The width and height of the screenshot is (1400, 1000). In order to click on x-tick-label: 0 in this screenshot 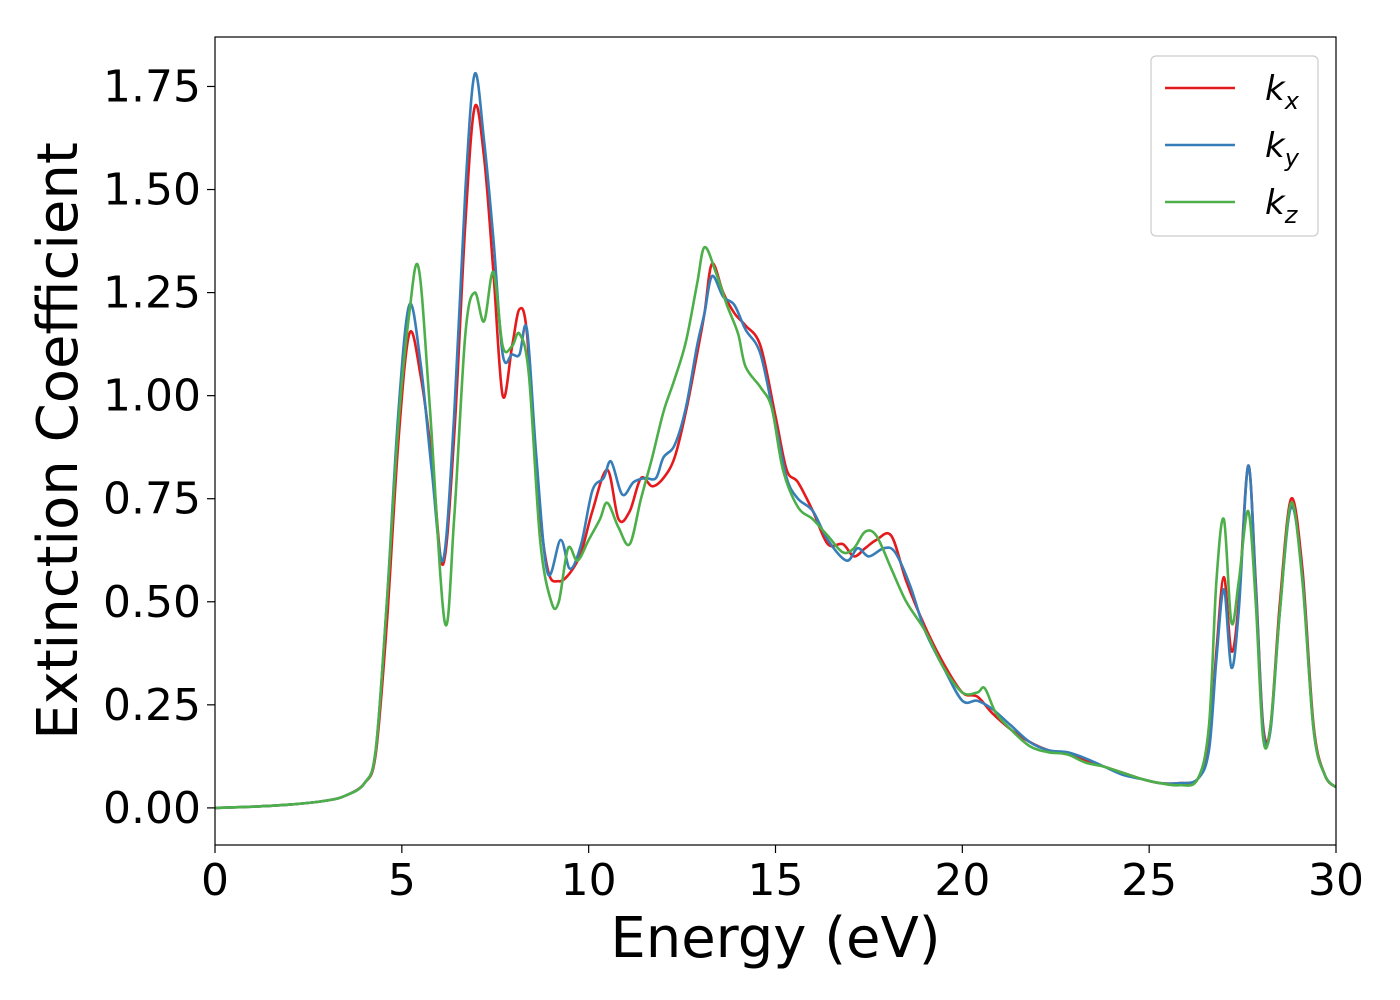, I will do `click(215, 880)`.